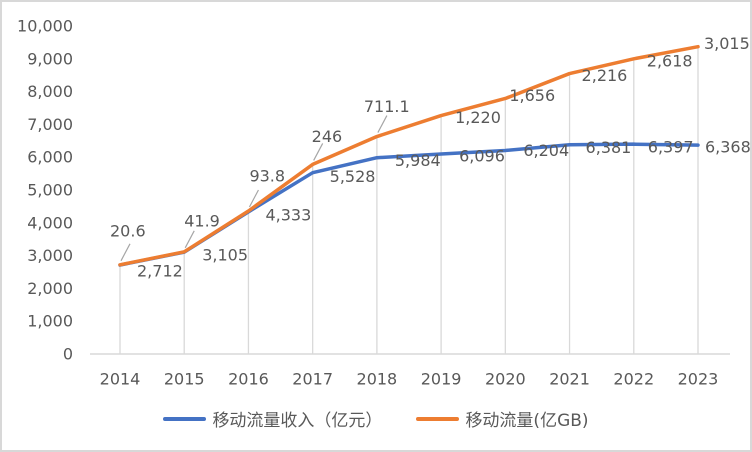 This screenshot has width=752, height=452. I want to click on x-axis-tick-label: 2018, so click(377, 379).